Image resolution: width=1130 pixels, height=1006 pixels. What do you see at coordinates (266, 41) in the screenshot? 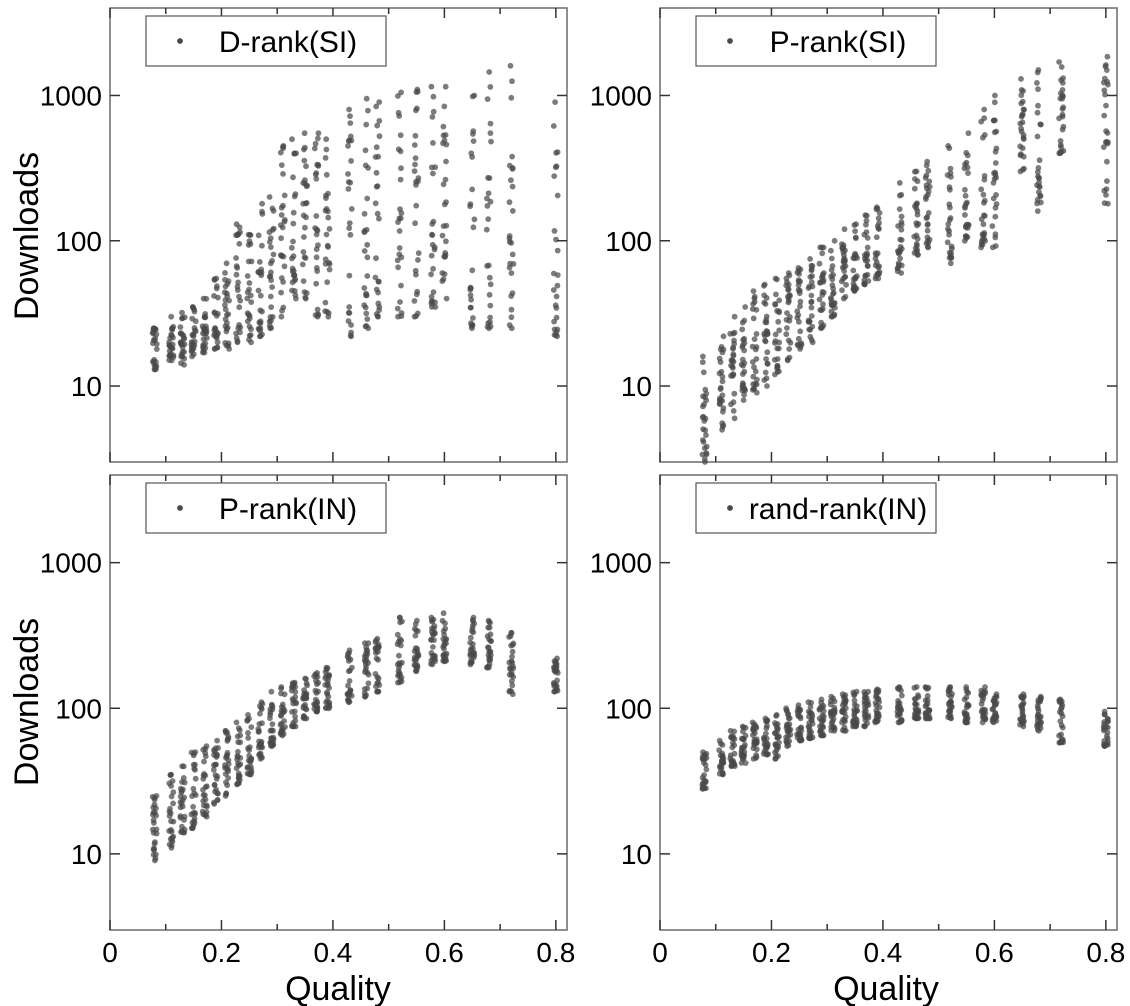
I see `legend: D-rank(SI)` at bounding box center [266, 41].